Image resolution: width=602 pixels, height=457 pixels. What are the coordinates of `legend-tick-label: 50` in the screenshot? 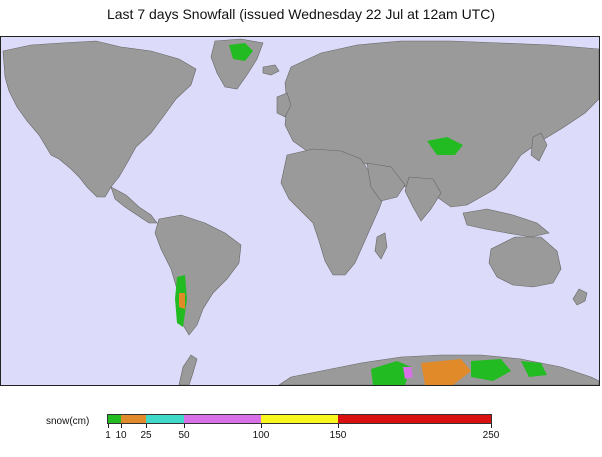 It's located at (184, 435).